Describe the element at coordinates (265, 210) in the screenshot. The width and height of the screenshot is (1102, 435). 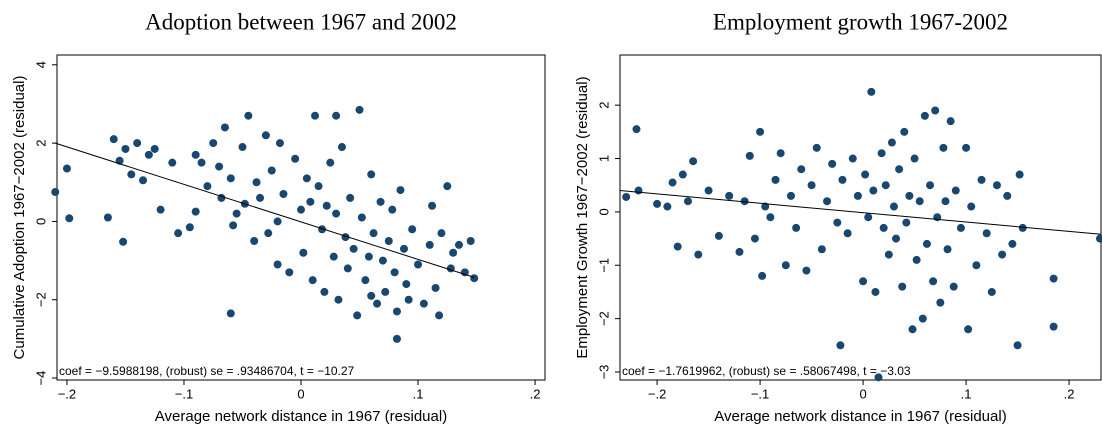
I see `fit-line` at that location.